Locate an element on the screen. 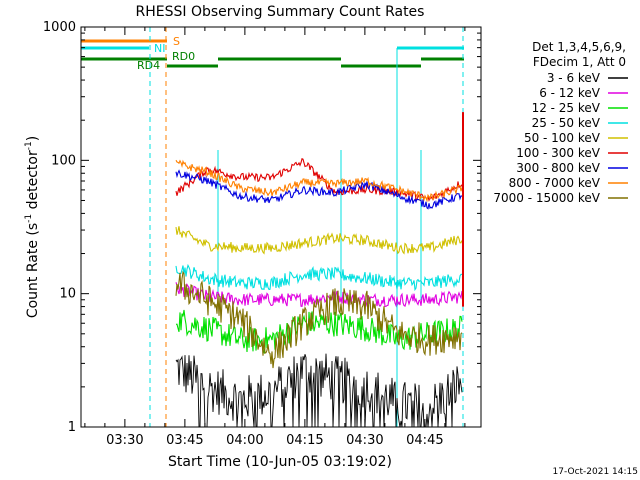  y-axis-label: Count Rate (s-1 detector-1) is located at coordinates (32, 227).